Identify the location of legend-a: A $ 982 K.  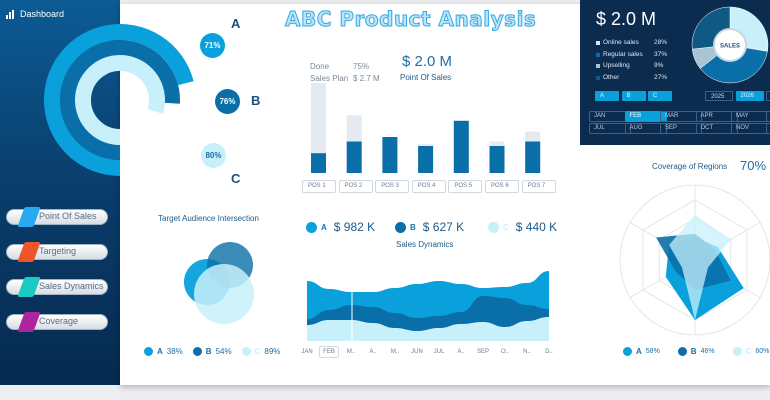
(340, 227).